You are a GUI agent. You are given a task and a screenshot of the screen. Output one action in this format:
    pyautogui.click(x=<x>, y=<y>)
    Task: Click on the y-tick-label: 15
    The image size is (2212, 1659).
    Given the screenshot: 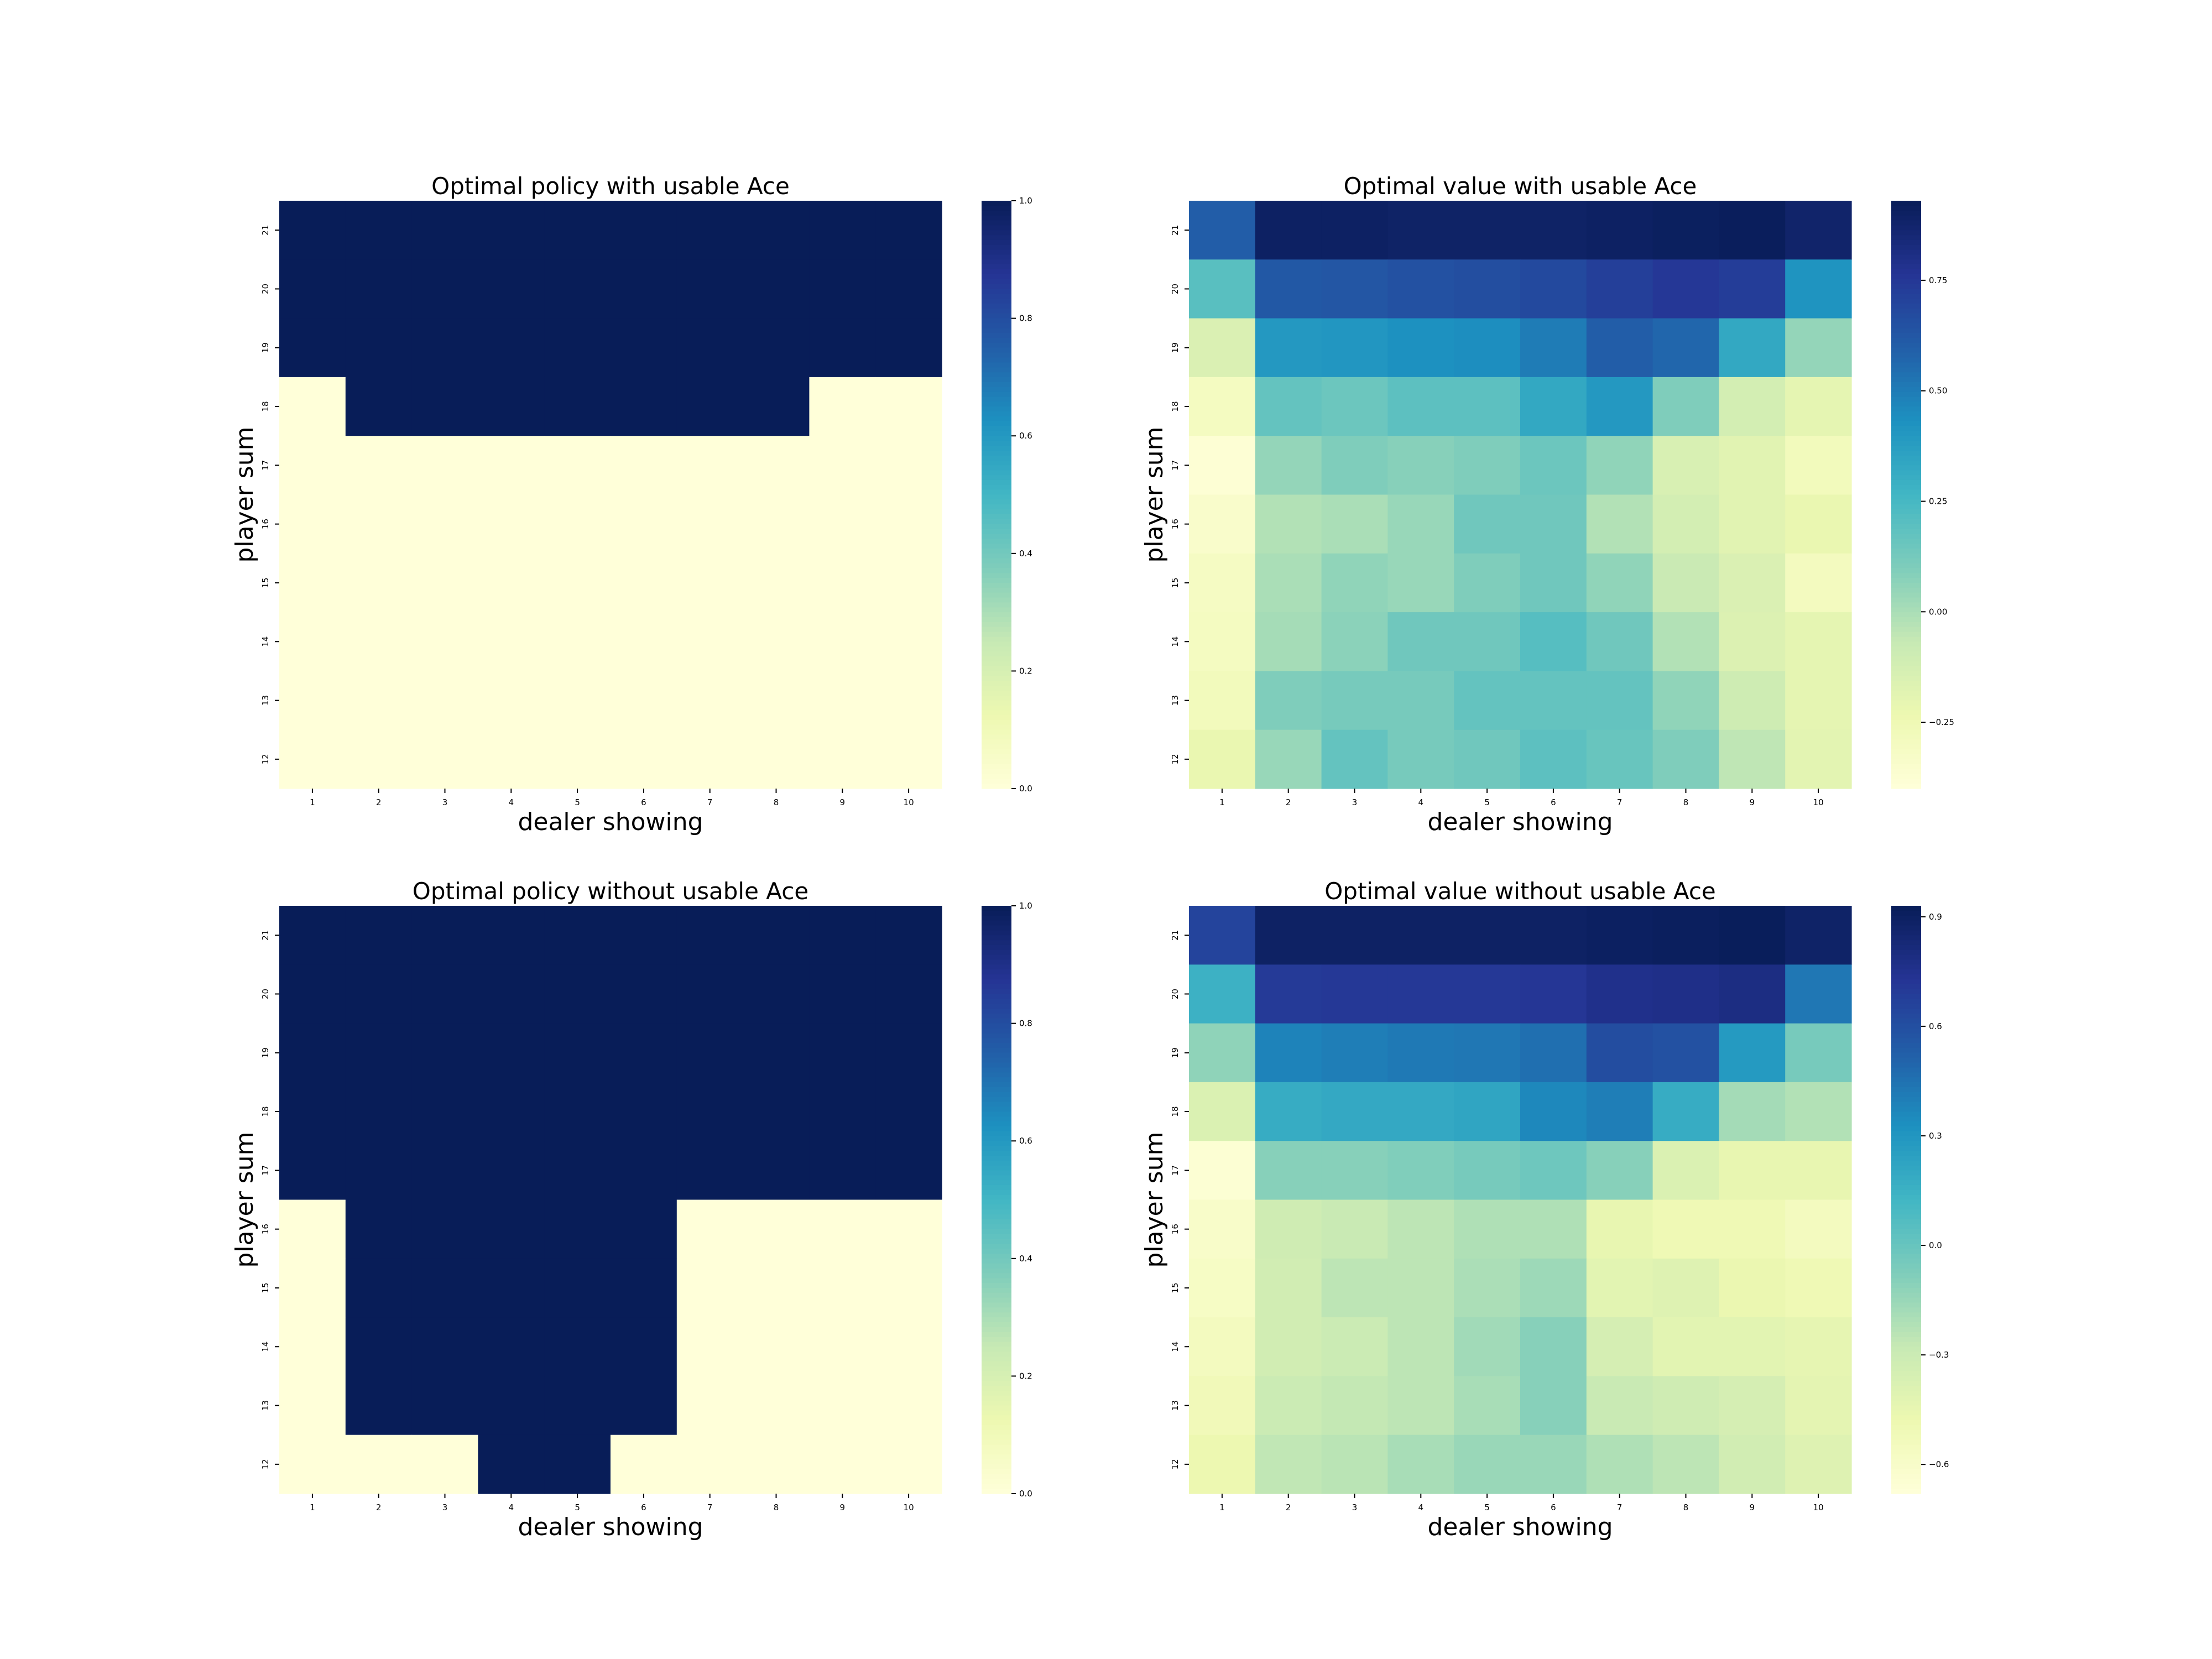 What is the action you would take?
    pyautogui.click(x=1175, y=583)
    